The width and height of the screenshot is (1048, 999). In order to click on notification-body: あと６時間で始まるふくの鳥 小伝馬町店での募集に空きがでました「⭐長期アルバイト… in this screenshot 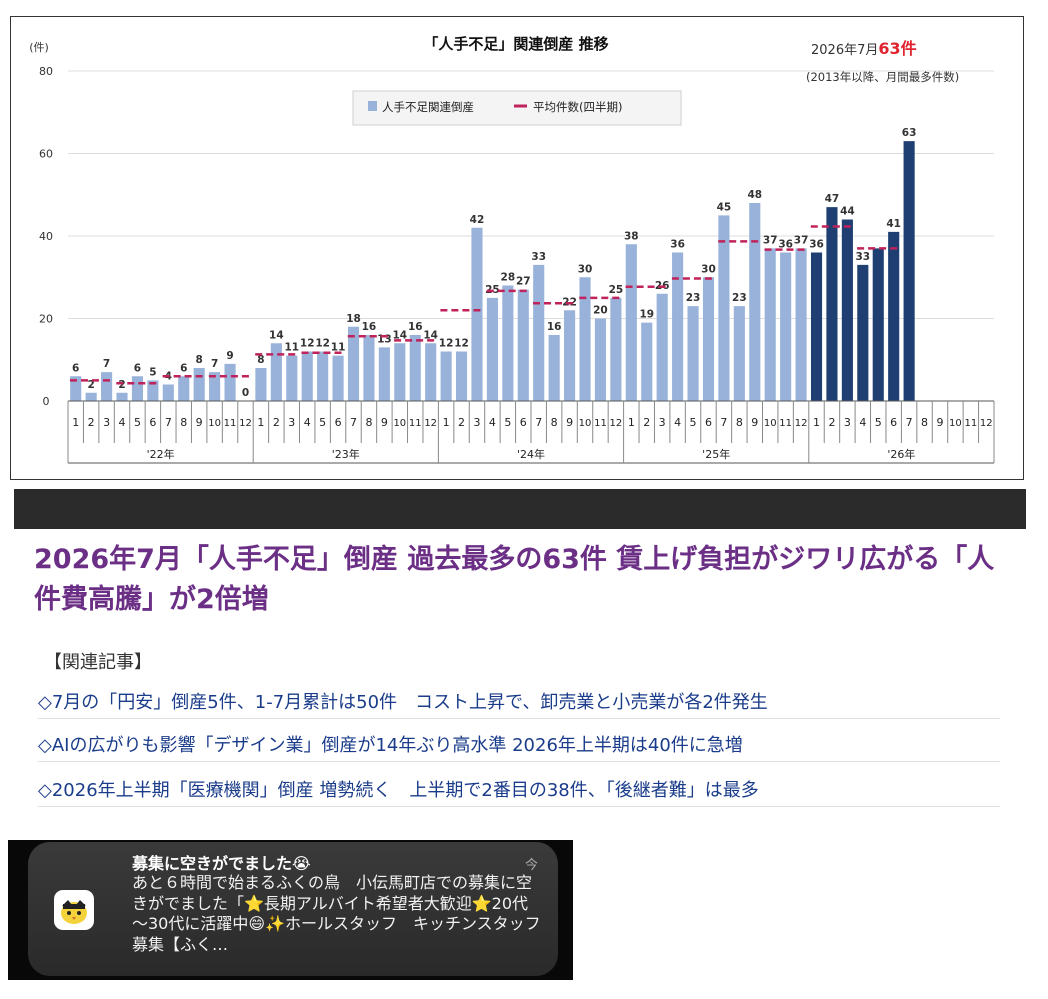, I will do `click(336, 913)`.